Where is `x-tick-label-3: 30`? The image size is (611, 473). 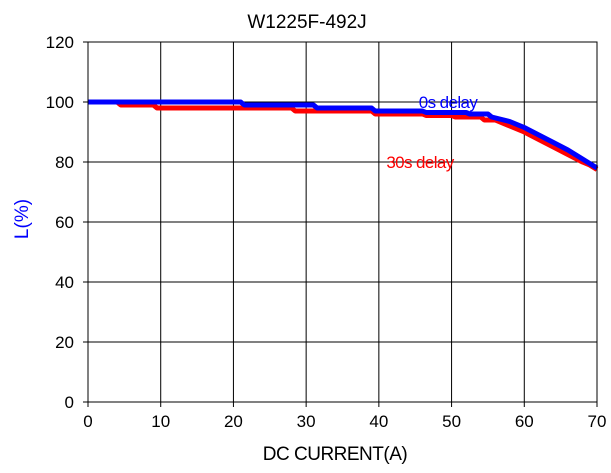
x-tick-label-3: 30 is located at coordinates (306, 421).